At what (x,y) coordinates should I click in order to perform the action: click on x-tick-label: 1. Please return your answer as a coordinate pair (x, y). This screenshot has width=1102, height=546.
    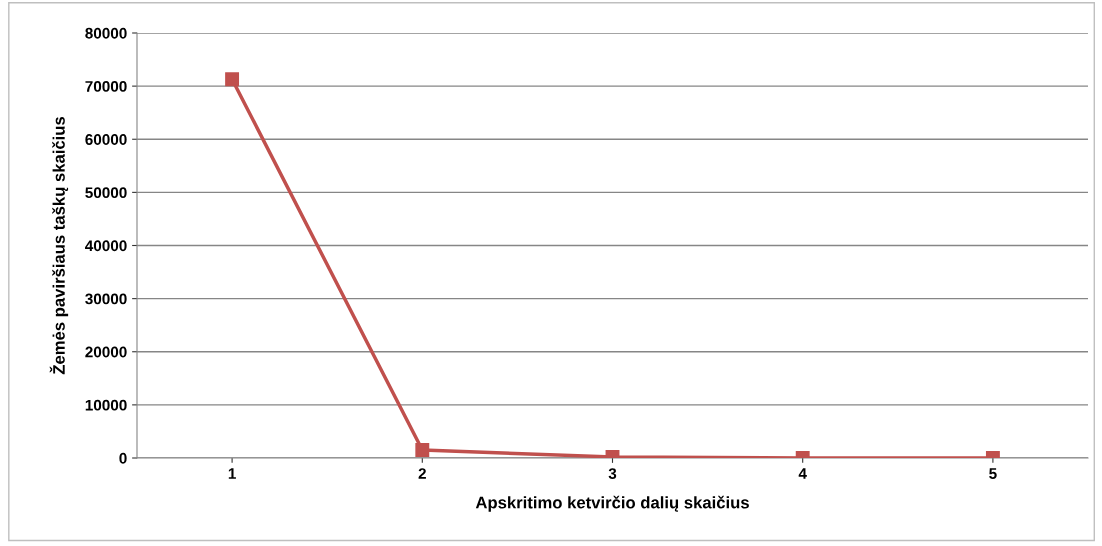
    Looking at the image, I should click on (232, 473).